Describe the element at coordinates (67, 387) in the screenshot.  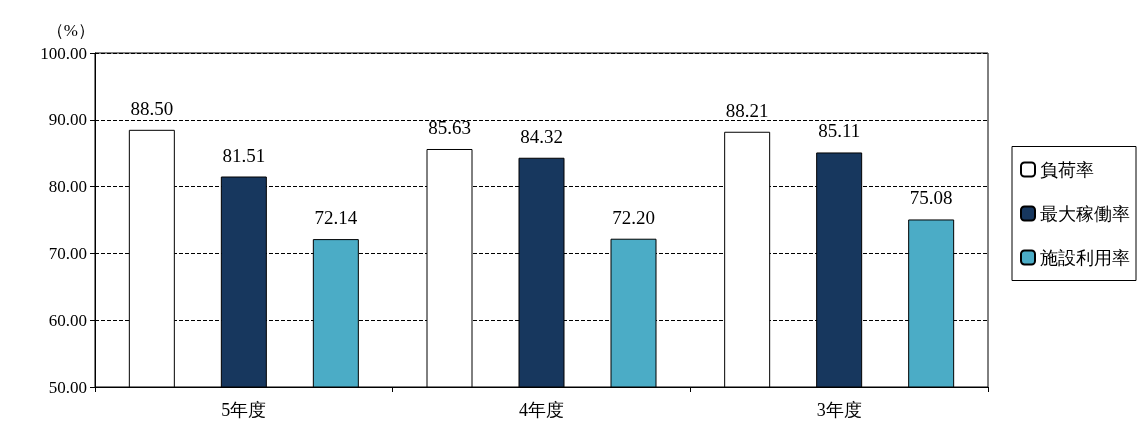
I see `y-tick-label: 50.00` at that location.